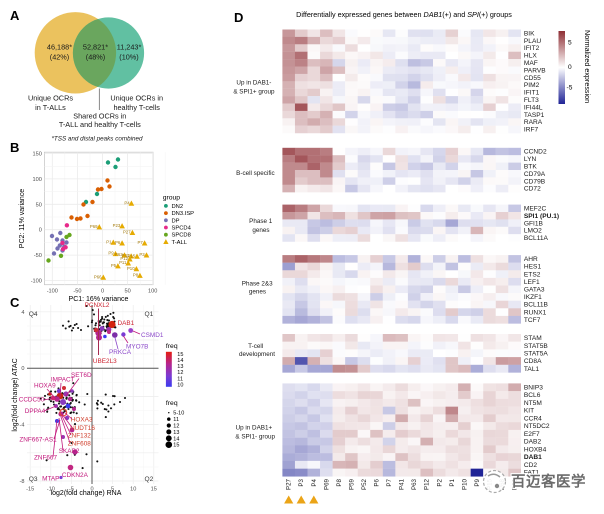  Describe the element at coordinates (254, 92) in the screenshot. I see `svg-text: & SPI1+ group` at that location.